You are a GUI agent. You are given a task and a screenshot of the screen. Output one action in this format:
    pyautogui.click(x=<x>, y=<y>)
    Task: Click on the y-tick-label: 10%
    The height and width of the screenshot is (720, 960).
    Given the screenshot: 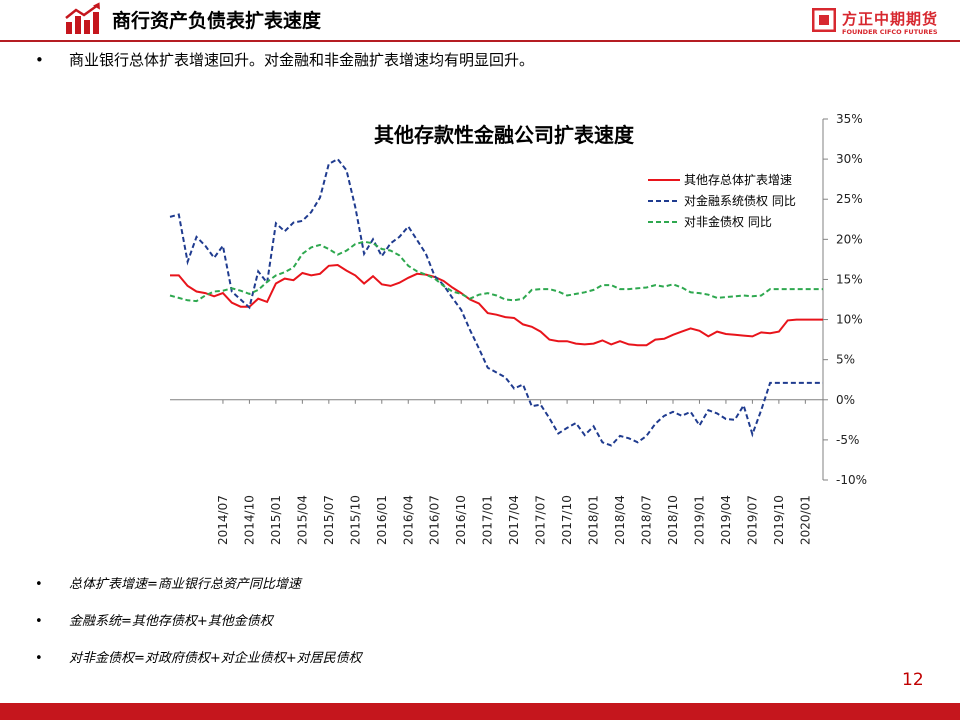 What is the action you would take?
    pyautogui.click(x=849, y=320)
    